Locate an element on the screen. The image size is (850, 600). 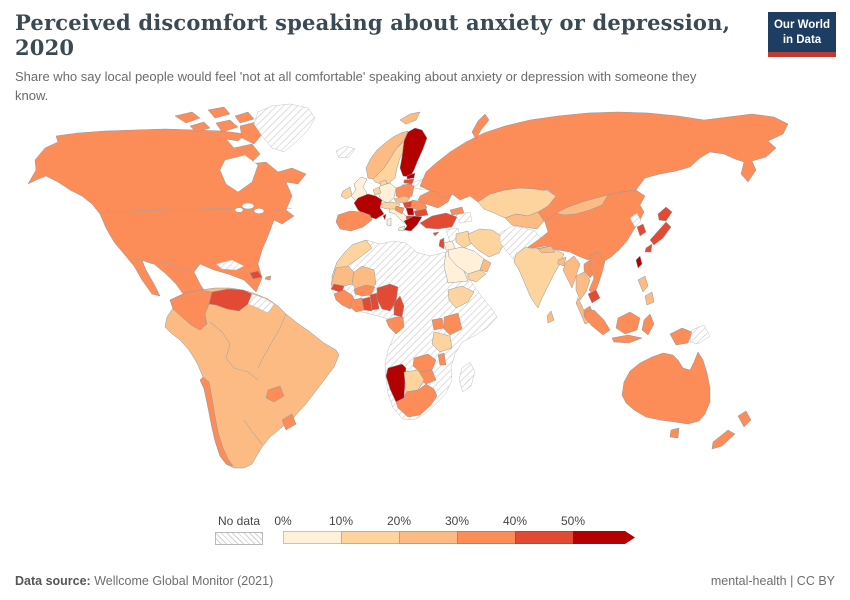
legend-bin-50-plus is located at coordinates (604, 537).